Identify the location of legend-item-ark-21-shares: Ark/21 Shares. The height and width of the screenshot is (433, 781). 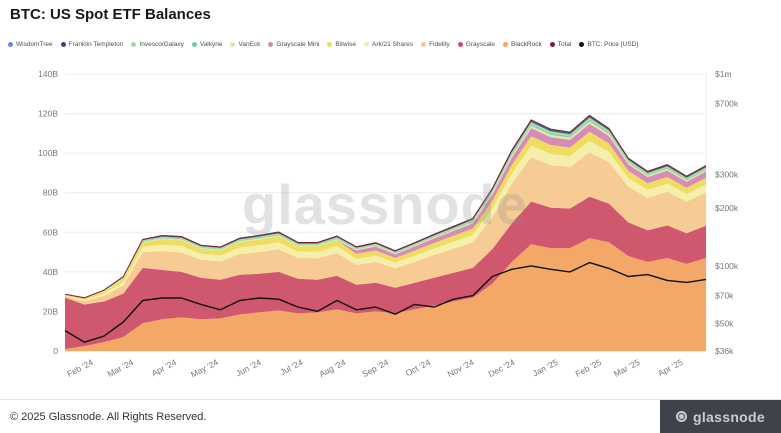
(388, 44).